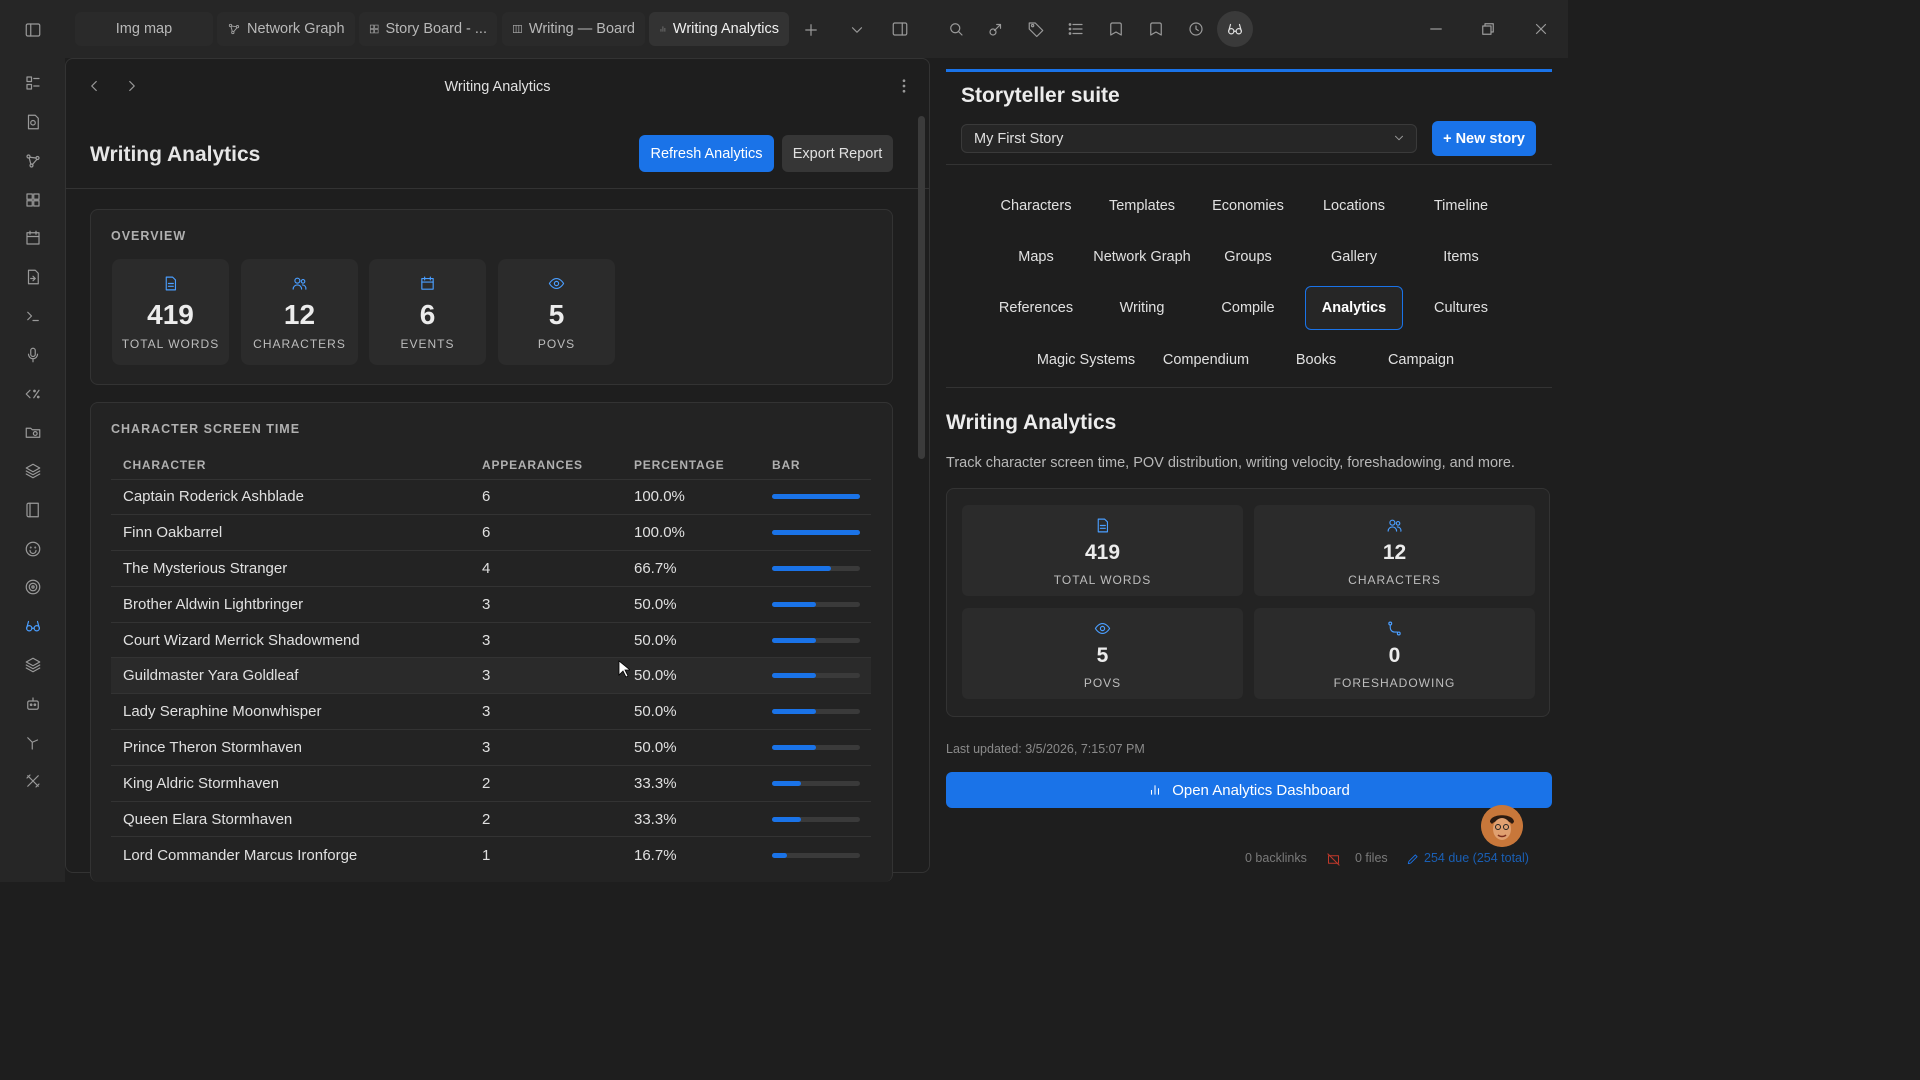  Describe the element at coordinates (1235, 29) in the screenshot. I see `glasses-icon` at that location.